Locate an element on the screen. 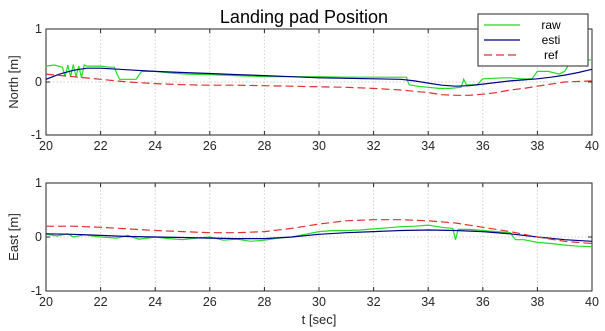  y-axis-label: East [m] is located at coordinates (13, 237).